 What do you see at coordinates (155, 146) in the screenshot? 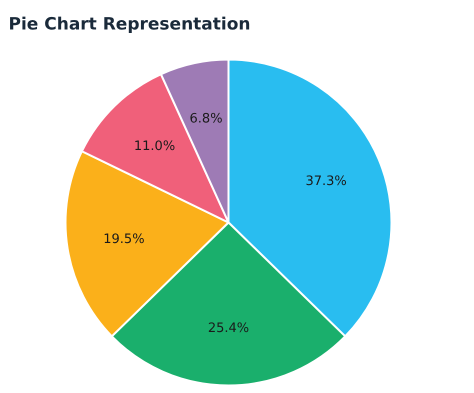
I see `data-label: 11.0%` at bounding box center [155, 146].